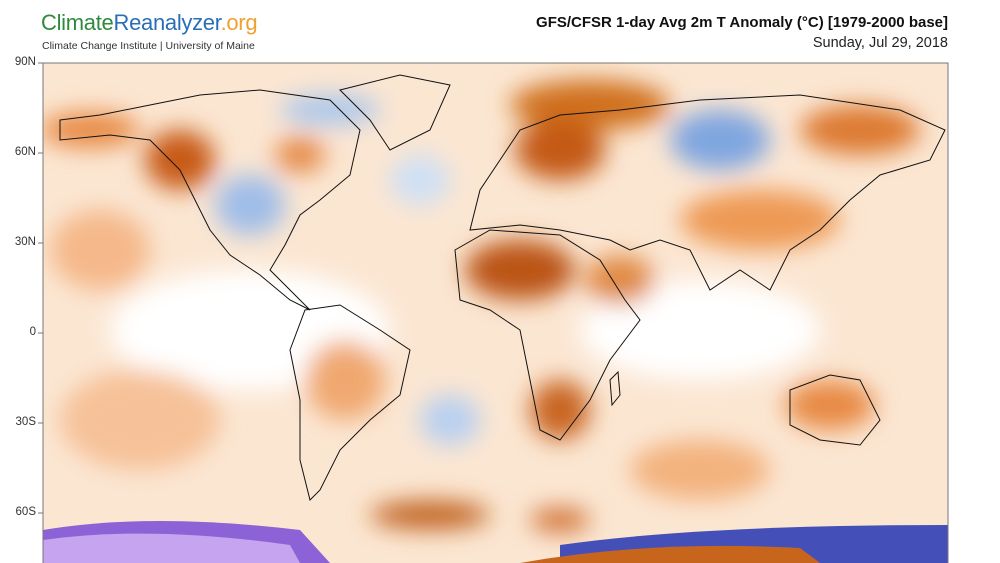 This screenshot has width=1000, height=563. Describe the element at coordinates (395, 112) in the screenshot. I see `greenland-outline` at that location.